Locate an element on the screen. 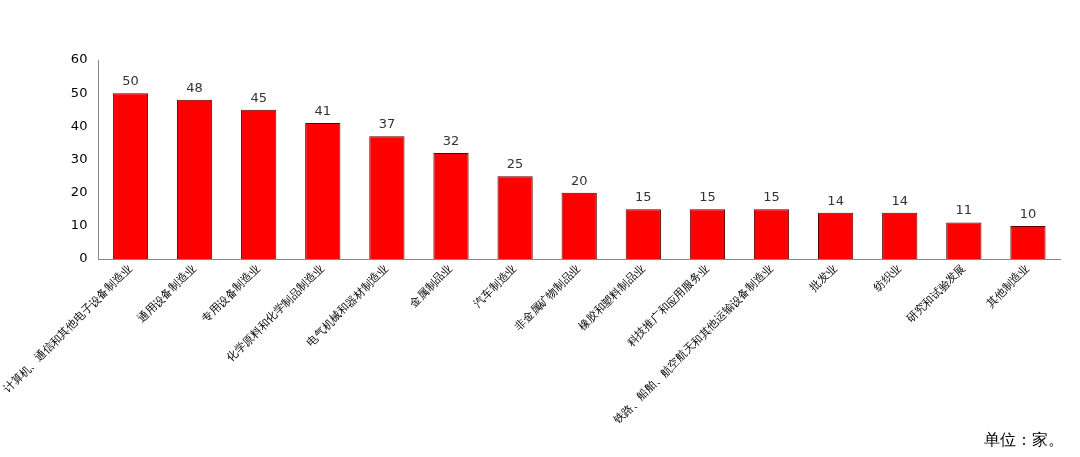 Image resolution: width=1080 pixels, height=457 pixels. y-tick-label: 20 is located at coordinates (79, 192).